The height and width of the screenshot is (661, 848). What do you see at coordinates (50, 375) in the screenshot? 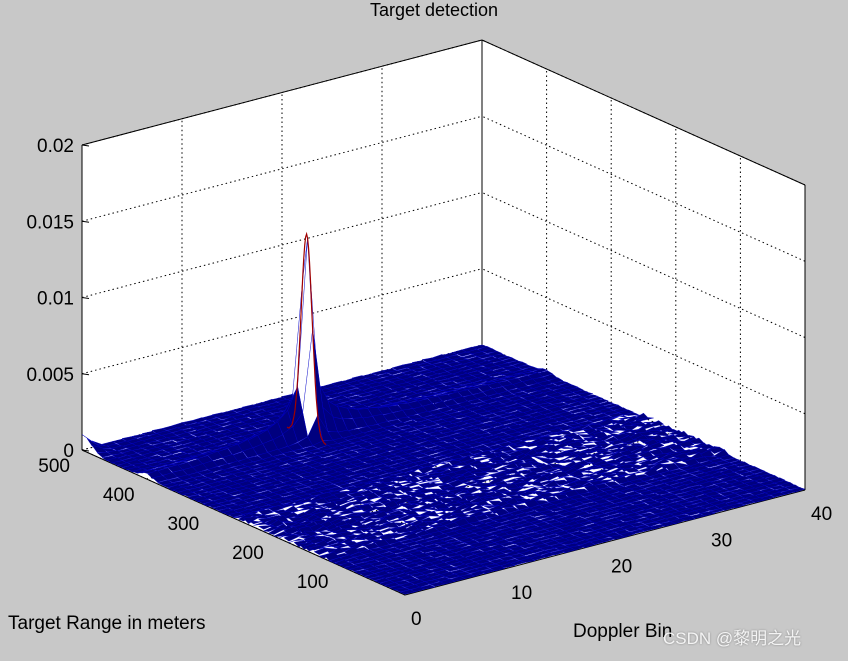
I see `z-tick-label: 0.005` at bounding box center [50, 375].